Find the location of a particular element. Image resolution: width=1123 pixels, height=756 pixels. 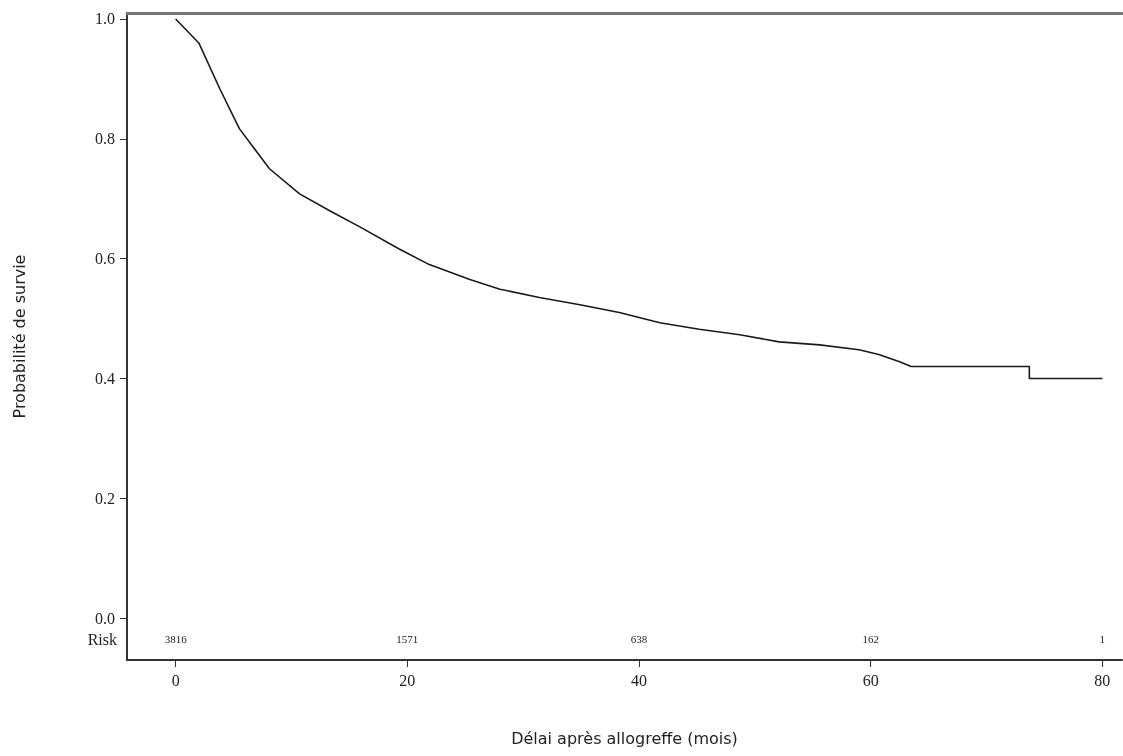

y-tick-label: 0.8 is located at coordinates (105, 139).